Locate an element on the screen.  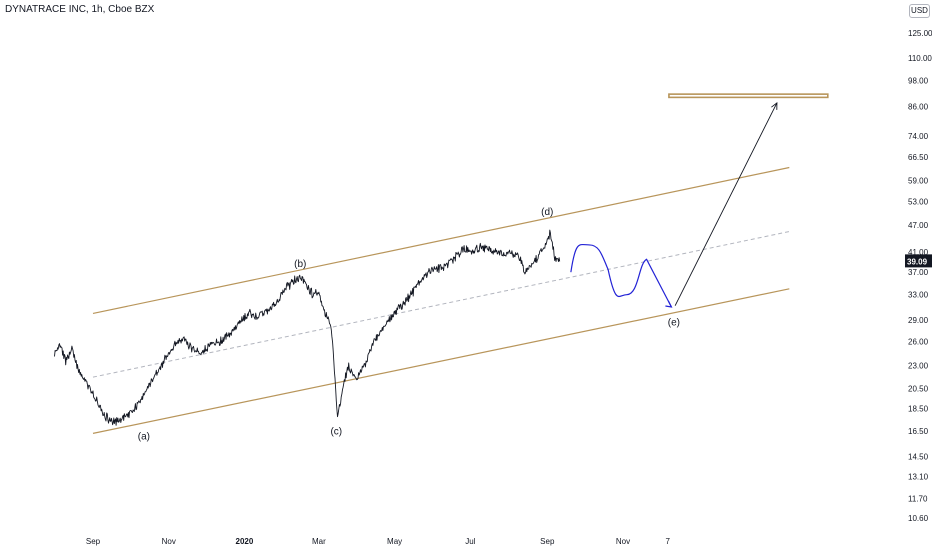
x-tick-label: Jul is located at coordinates (470, 541).